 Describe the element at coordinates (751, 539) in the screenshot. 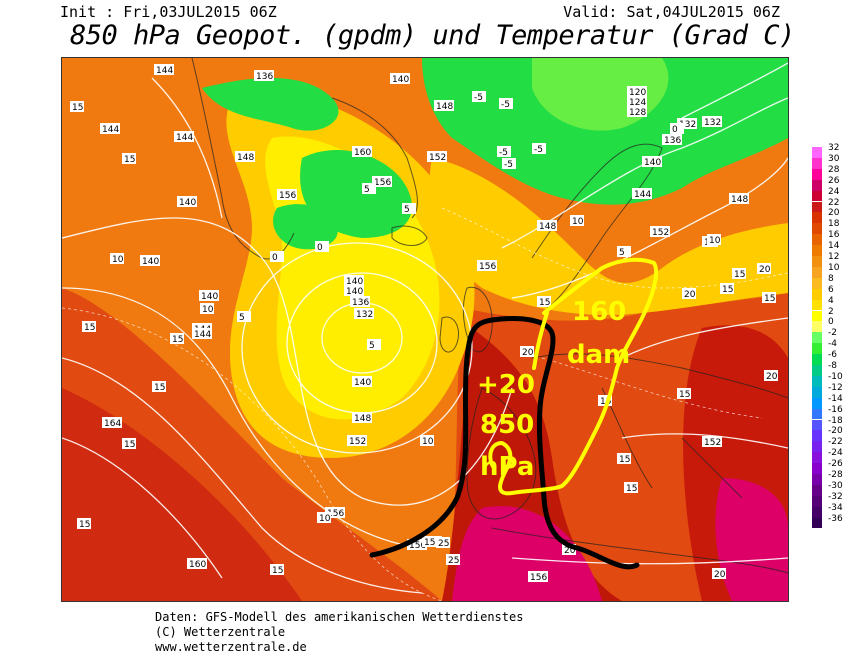

I see `very-hot-region-se` at that location.